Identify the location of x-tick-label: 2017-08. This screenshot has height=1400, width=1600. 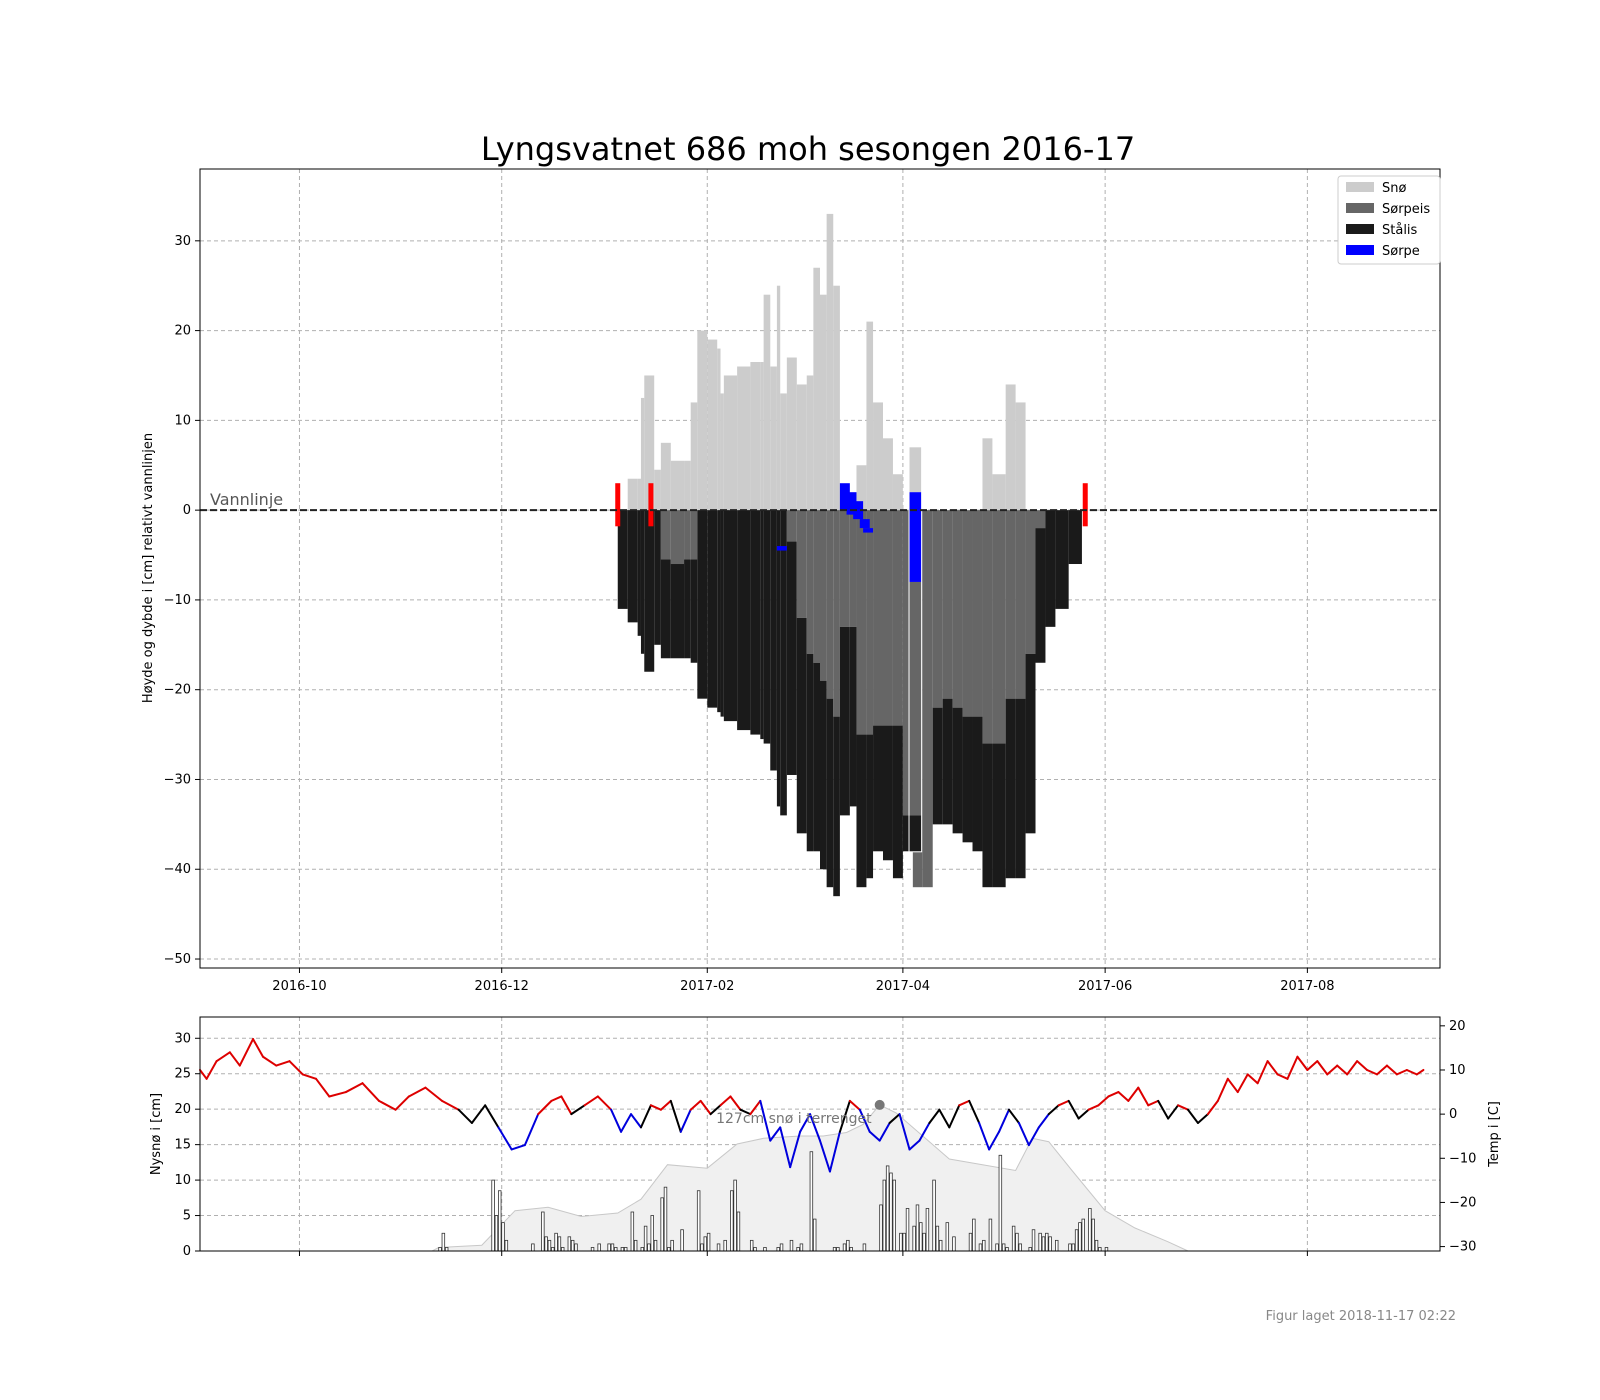
(1307, 986).